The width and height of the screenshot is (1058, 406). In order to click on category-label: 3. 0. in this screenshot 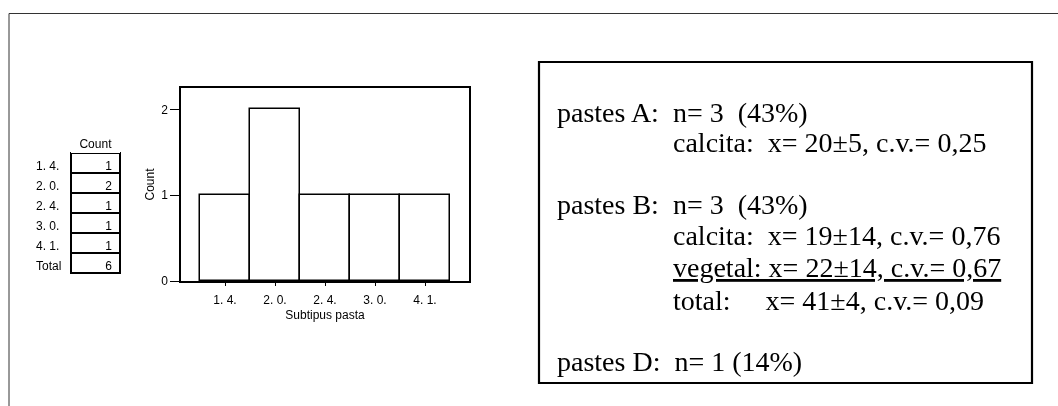, I will do `click(48, 226)`.